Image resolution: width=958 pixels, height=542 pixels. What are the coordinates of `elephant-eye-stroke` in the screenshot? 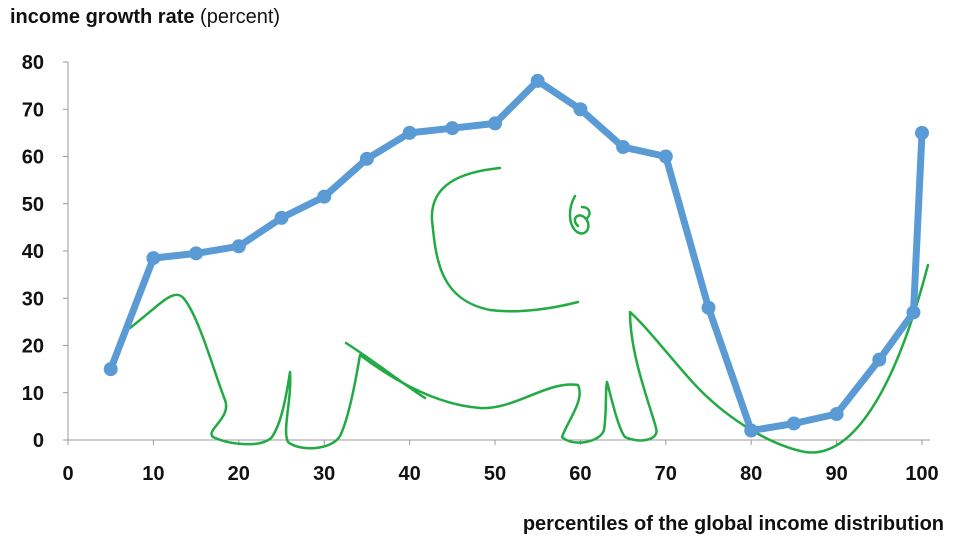 It's located at (579, 214).